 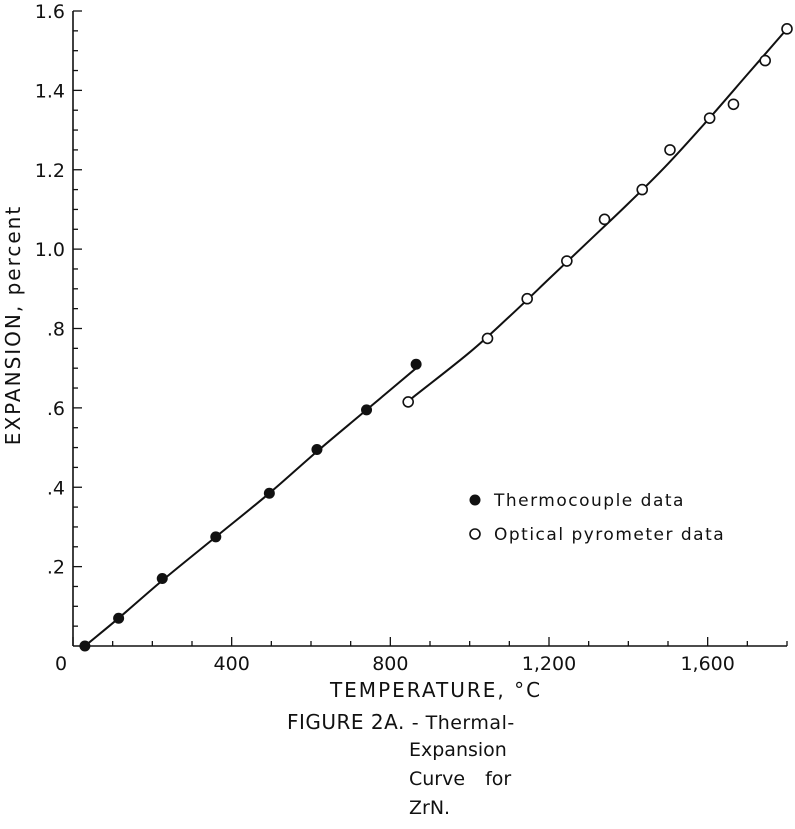 I want to click on y-axis-ticks: .2 .4 .6 .8 1.0 1.2 1.4 1.6, so click(x=58, y=314).